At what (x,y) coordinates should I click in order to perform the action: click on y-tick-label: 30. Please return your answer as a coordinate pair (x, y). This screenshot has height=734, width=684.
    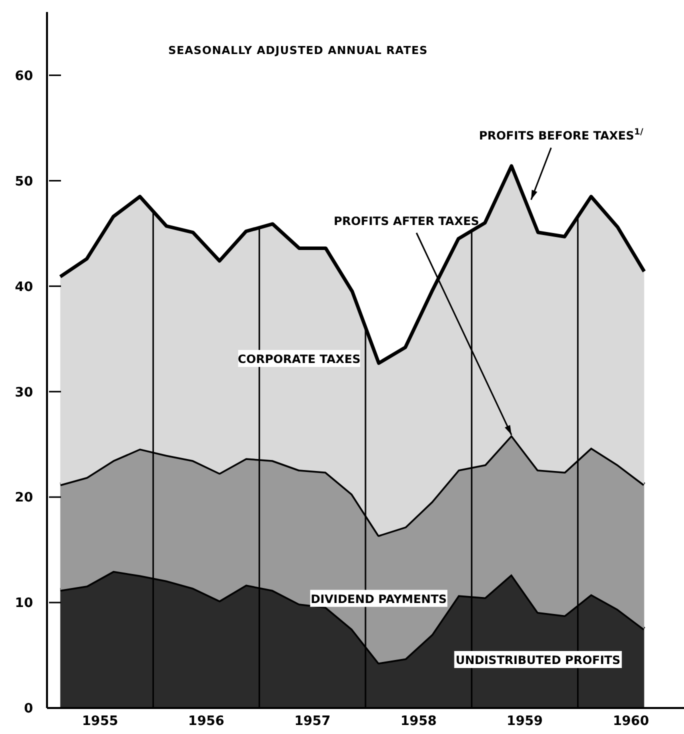
    Looking at the image, I should click on (23, 392).